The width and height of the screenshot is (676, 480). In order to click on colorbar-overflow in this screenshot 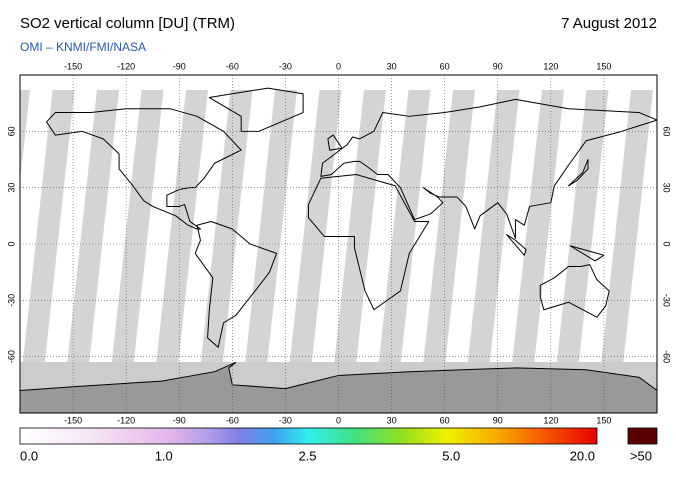, I will do `click(642, 436)`.